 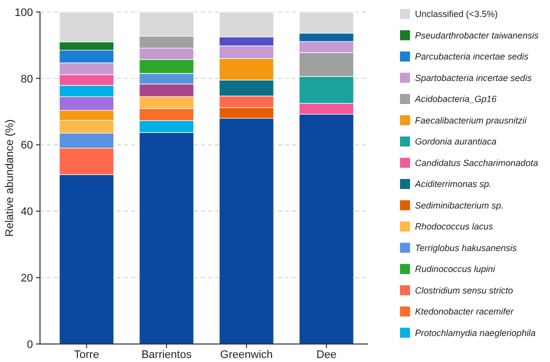 What do you see at coordinates (459, 205) in the screenshot?
I see `legend-label: Sediminibacterium sp.` at bounding box center [459, 205].